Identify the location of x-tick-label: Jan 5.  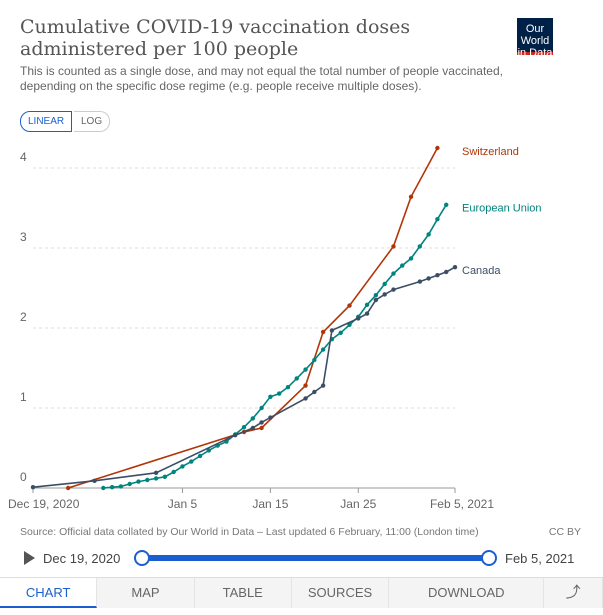
(183, 504).